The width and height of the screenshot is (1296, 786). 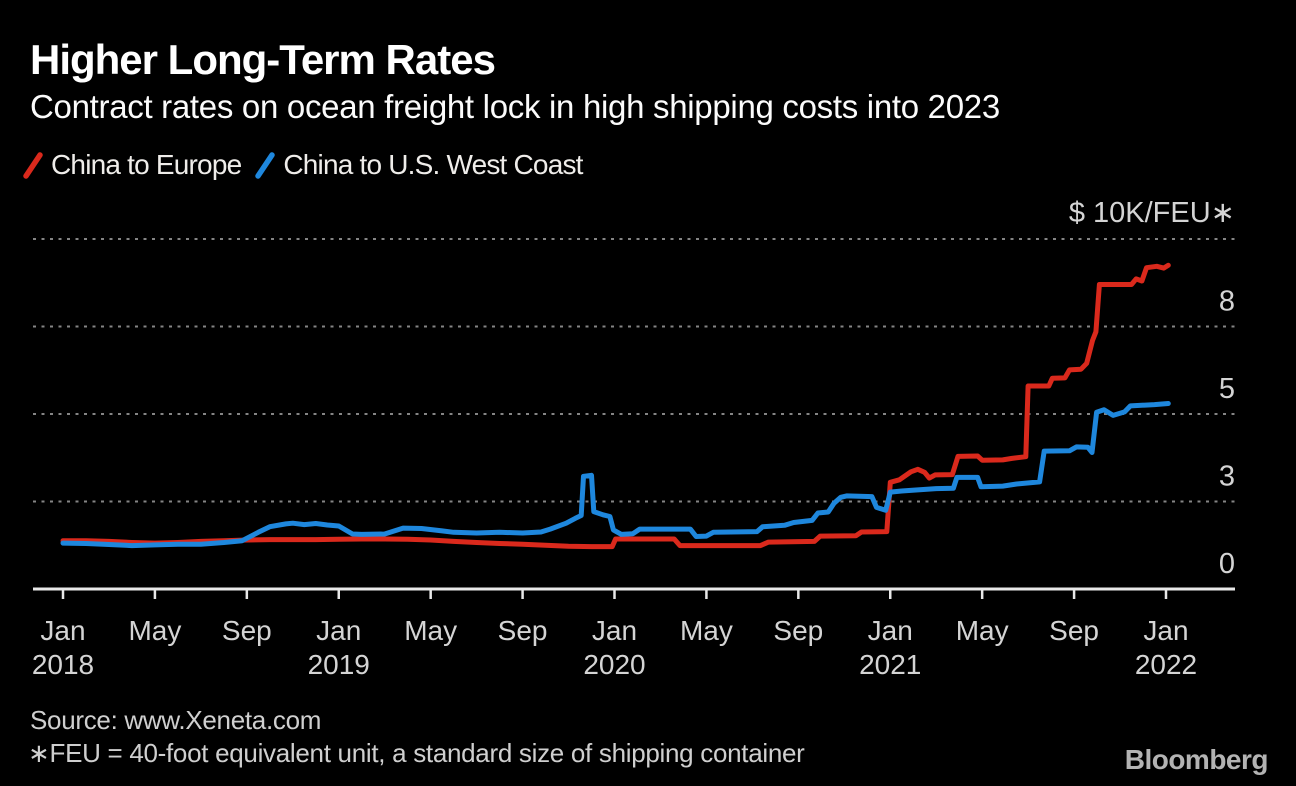 I want to click on legend-item-china-to-us-west-coast: China to U.S. West Coast, so click(x=419, y=165).